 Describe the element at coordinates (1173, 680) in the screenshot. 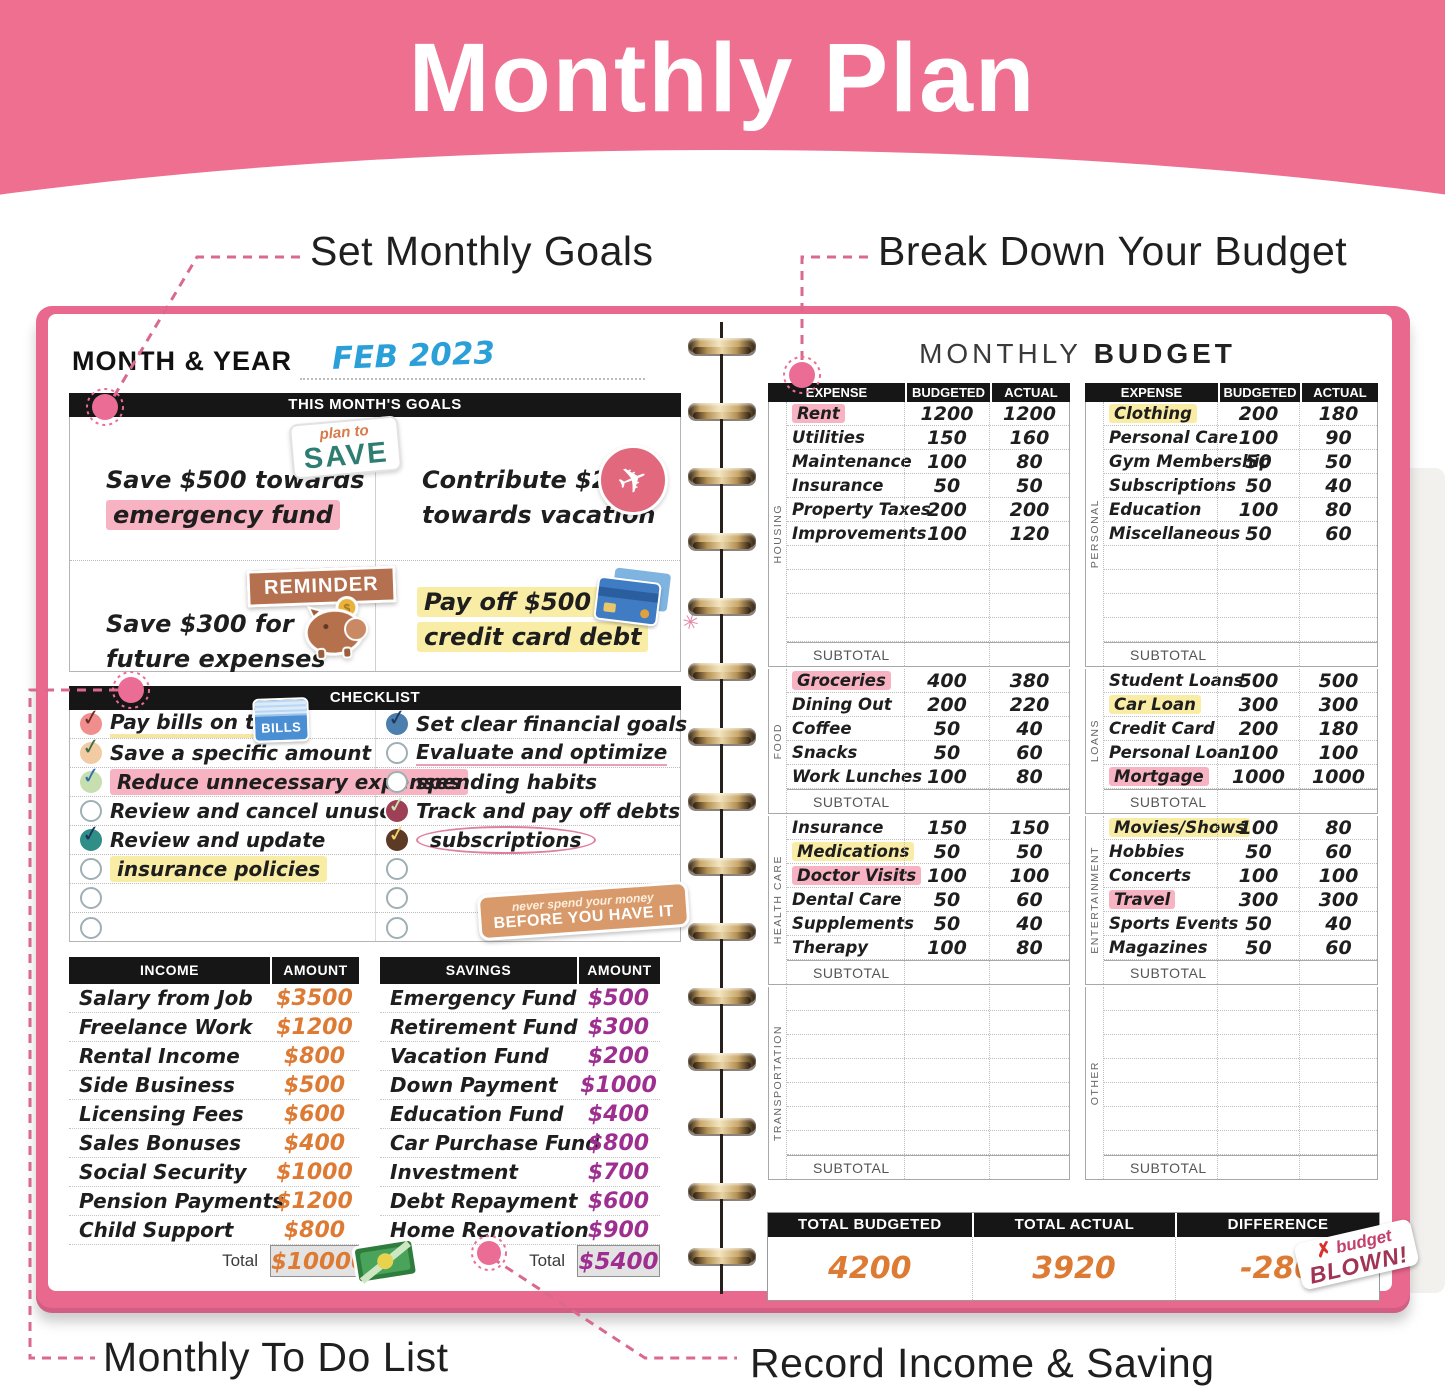

I see `expense-name: Student Loans` at that location.